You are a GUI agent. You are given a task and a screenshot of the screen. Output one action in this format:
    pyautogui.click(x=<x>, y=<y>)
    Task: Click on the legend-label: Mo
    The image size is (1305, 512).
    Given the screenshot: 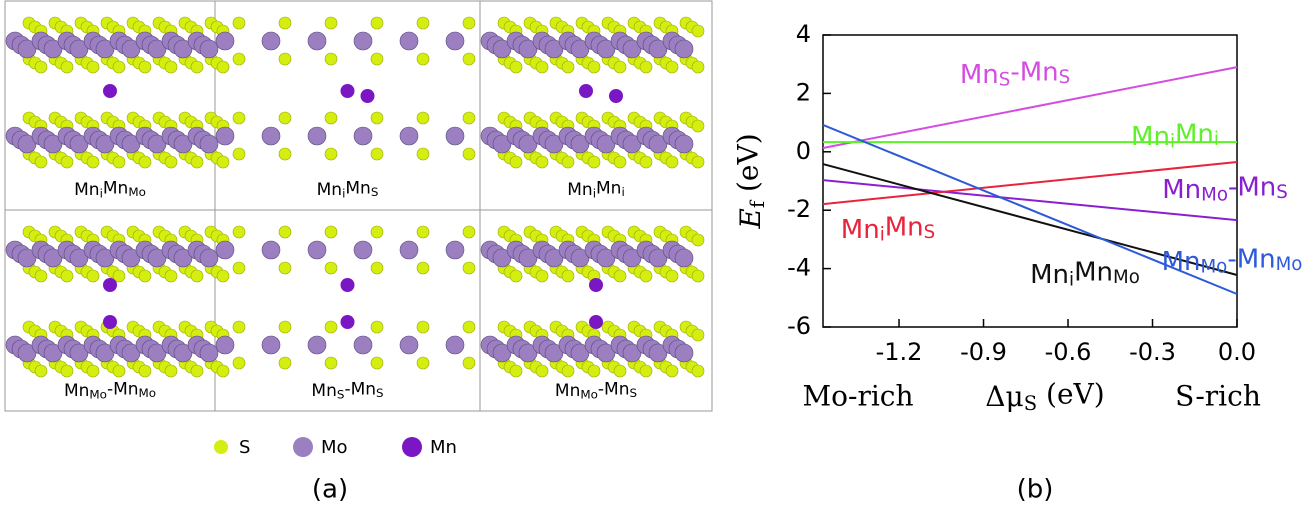 What is the action you would take?
    pyautogui.click(x=334, y=447)
    